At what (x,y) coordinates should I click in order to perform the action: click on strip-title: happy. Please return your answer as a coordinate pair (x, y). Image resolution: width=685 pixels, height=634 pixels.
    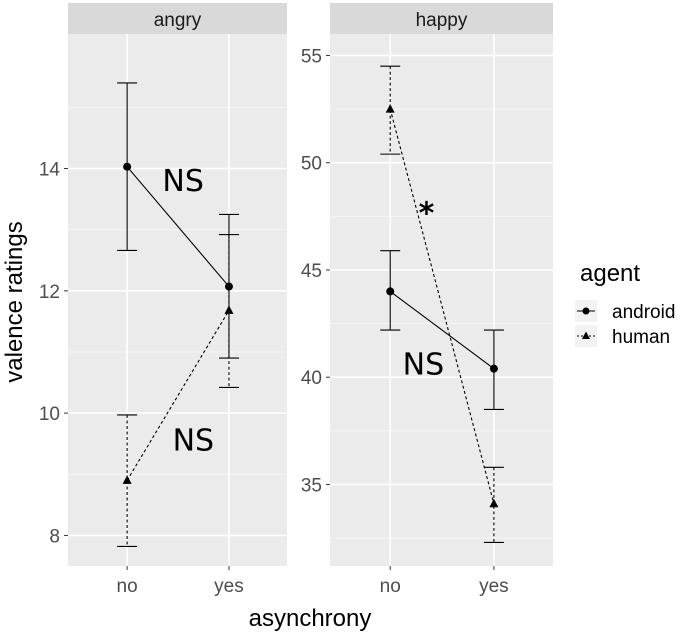
    Looking at the image, I should click on (442, 20).